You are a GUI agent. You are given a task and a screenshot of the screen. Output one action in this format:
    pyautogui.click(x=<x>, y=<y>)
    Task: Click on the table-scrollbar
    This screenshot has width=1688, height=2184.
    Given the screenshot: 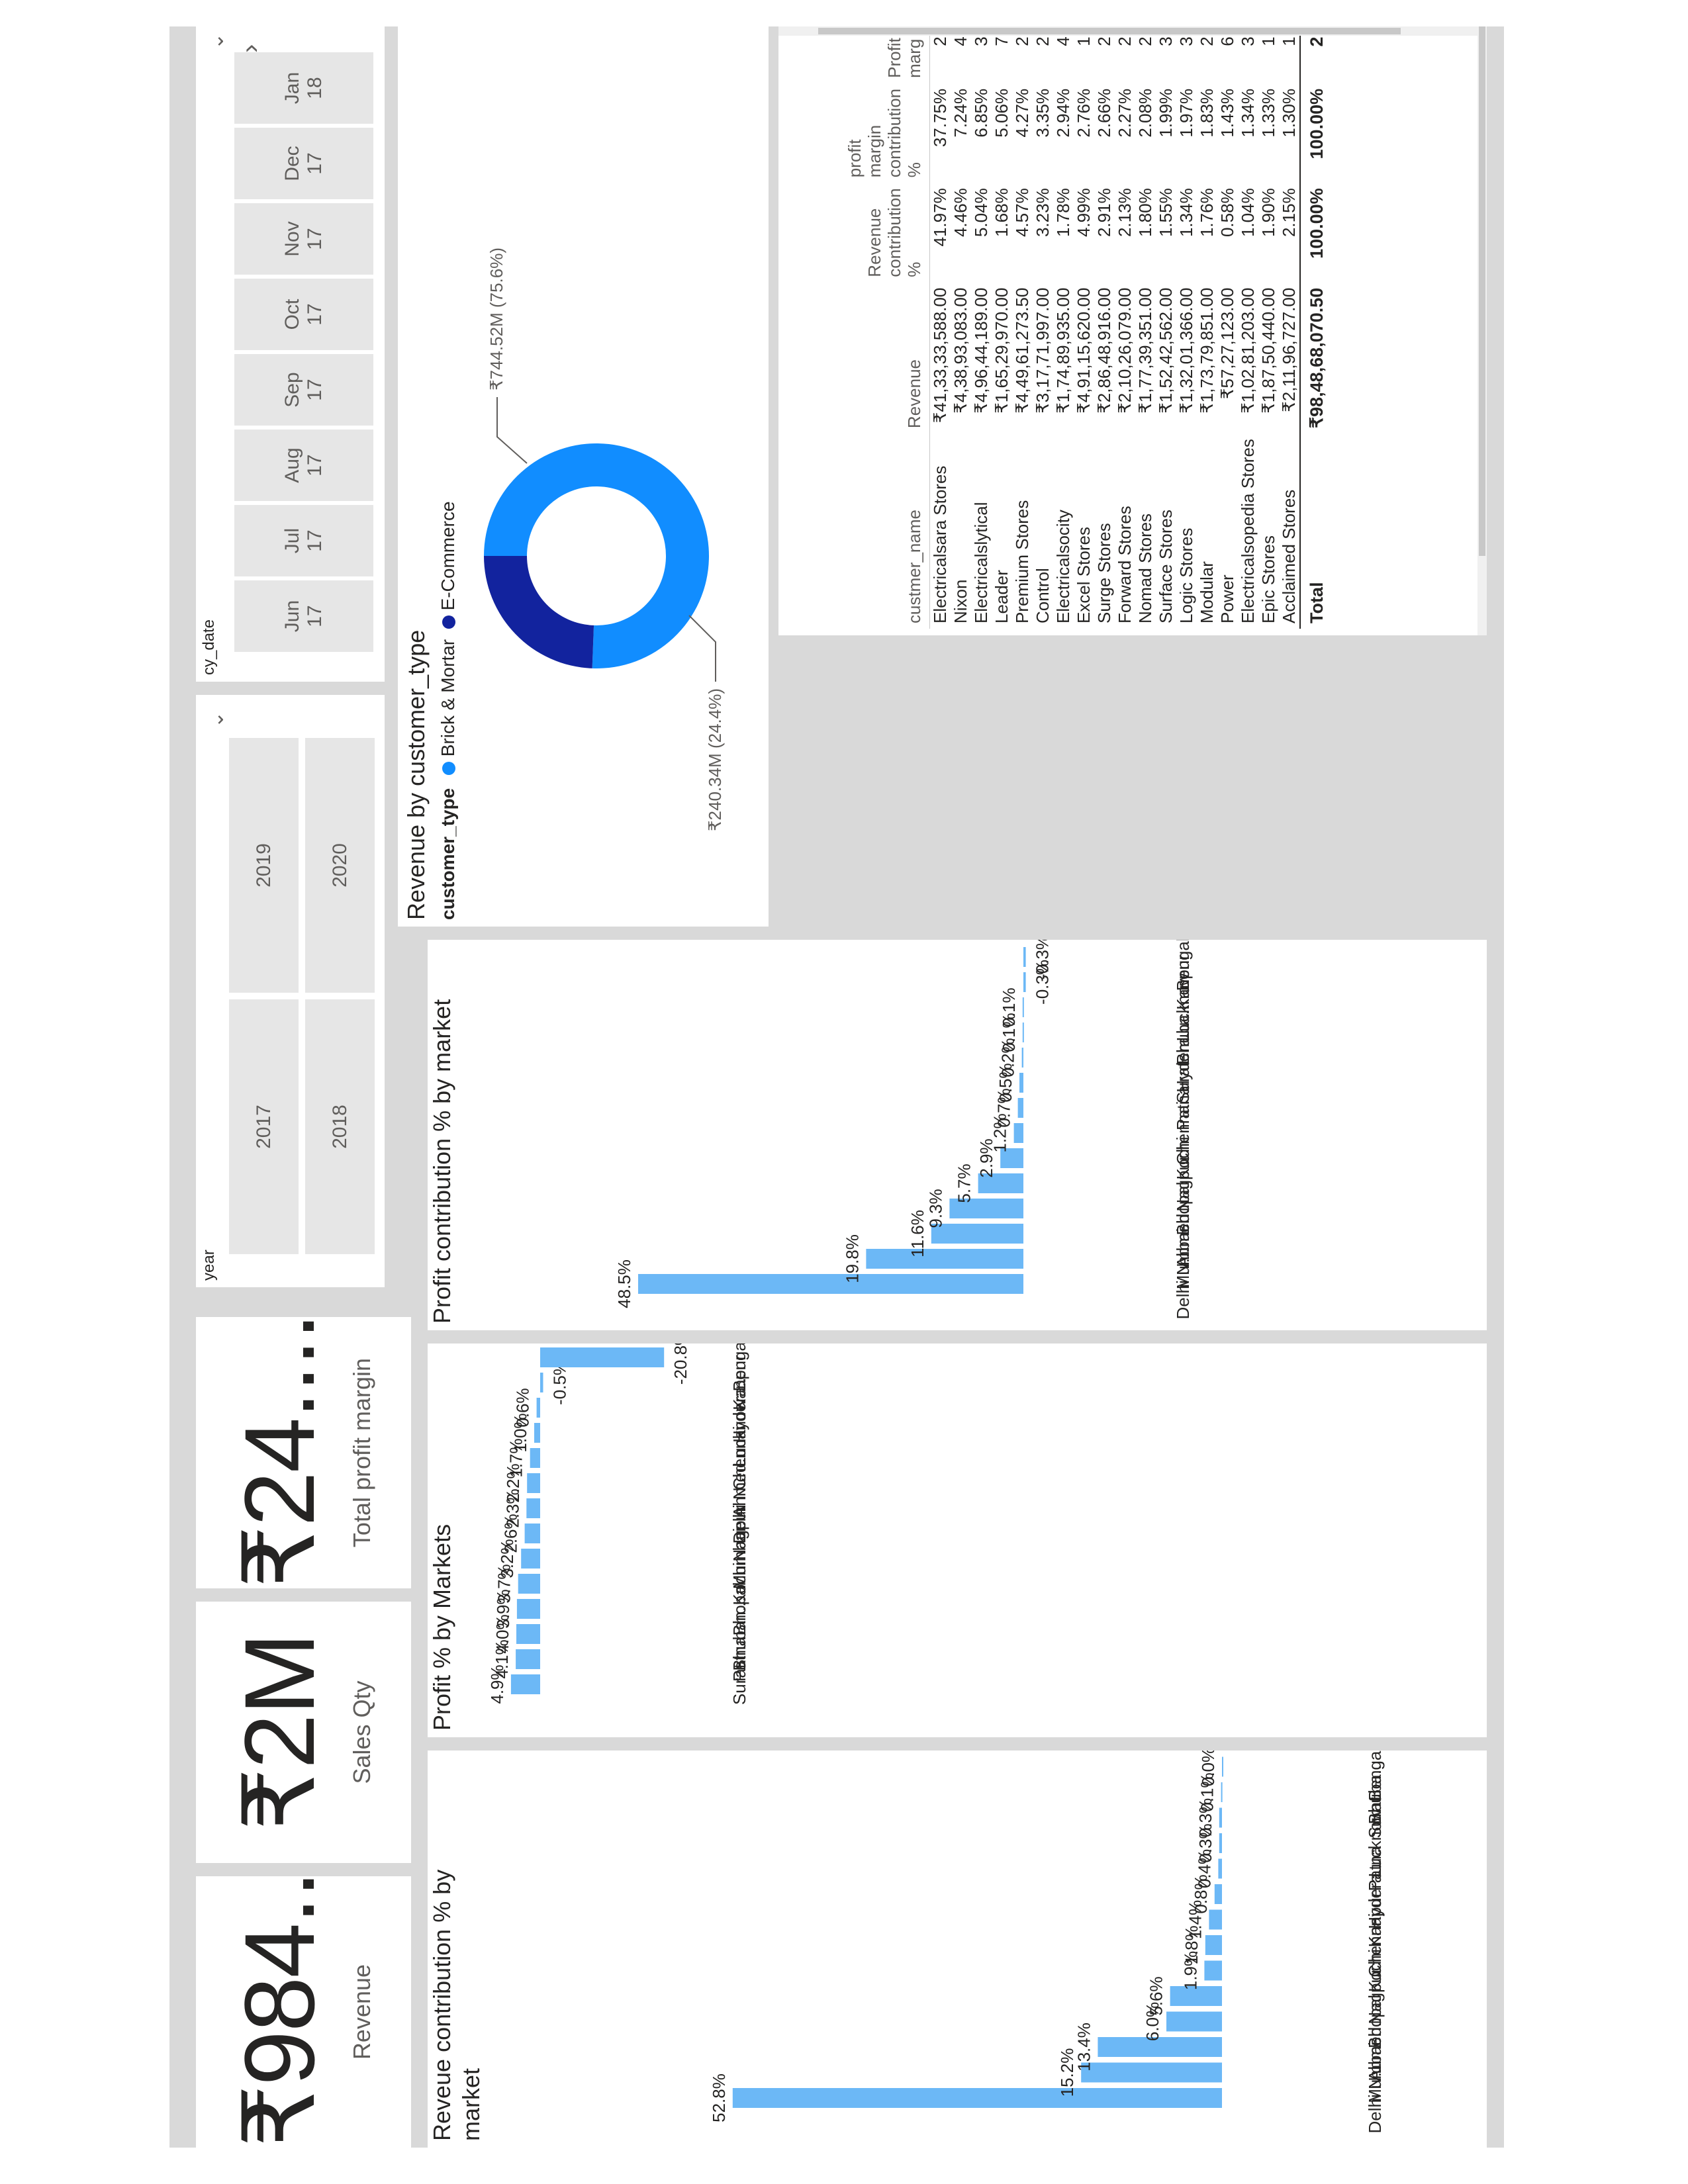 What is the action you would take?
    pyautogui.click(x=1132, y=31)
    